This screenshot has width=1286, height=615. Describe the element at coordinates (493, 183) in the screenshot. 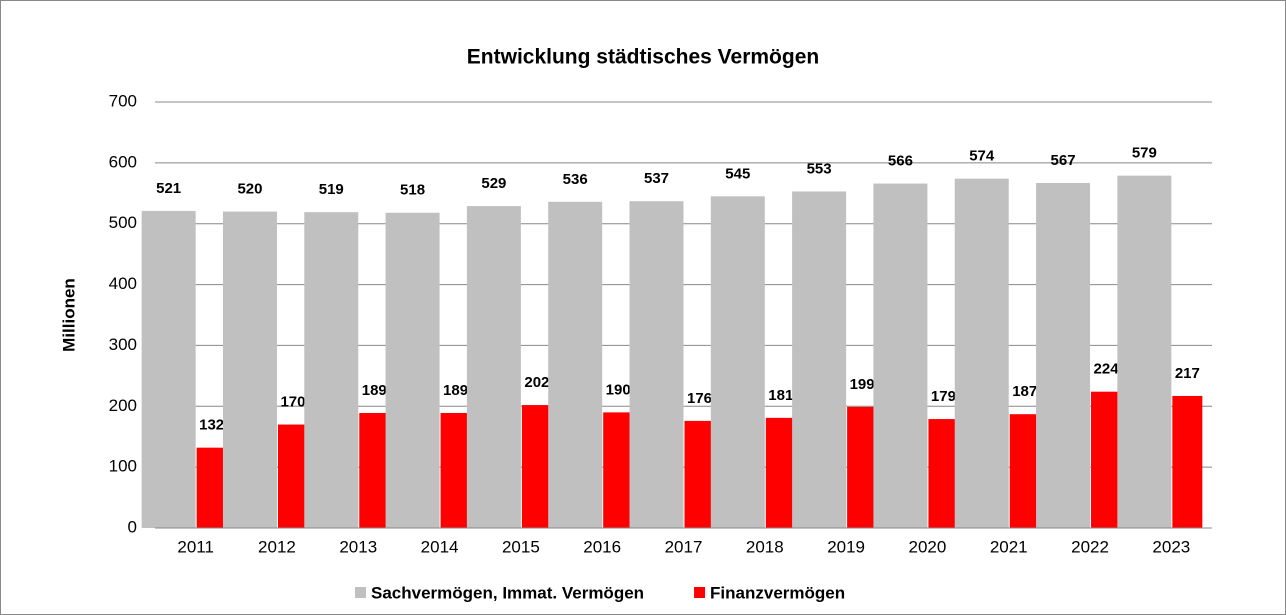

I see `data-label: 529` at that location.